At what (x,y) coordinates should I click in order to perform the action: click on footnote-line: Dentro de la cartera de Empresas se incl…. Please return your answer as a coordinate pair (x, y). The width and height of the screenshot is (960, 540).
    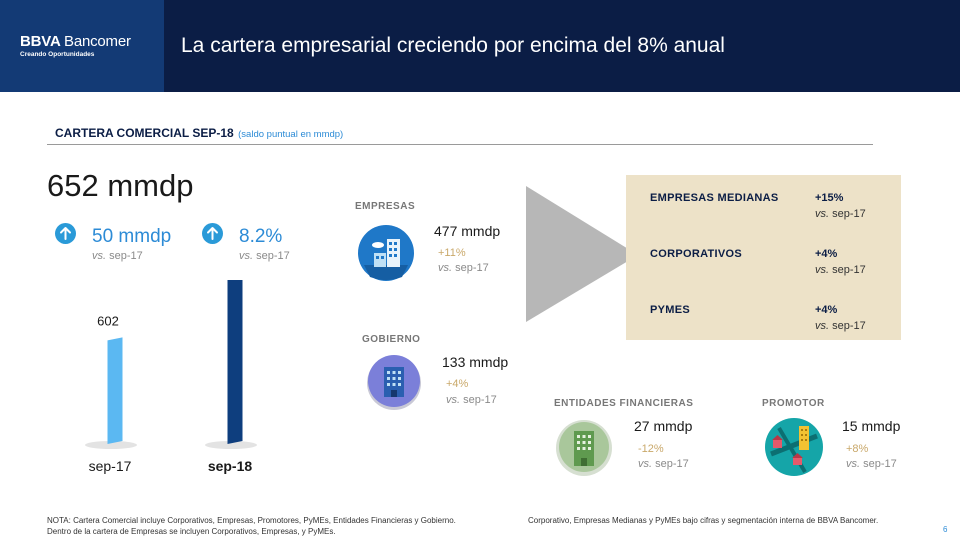
    Looking at the image, I should click on (191, 531).